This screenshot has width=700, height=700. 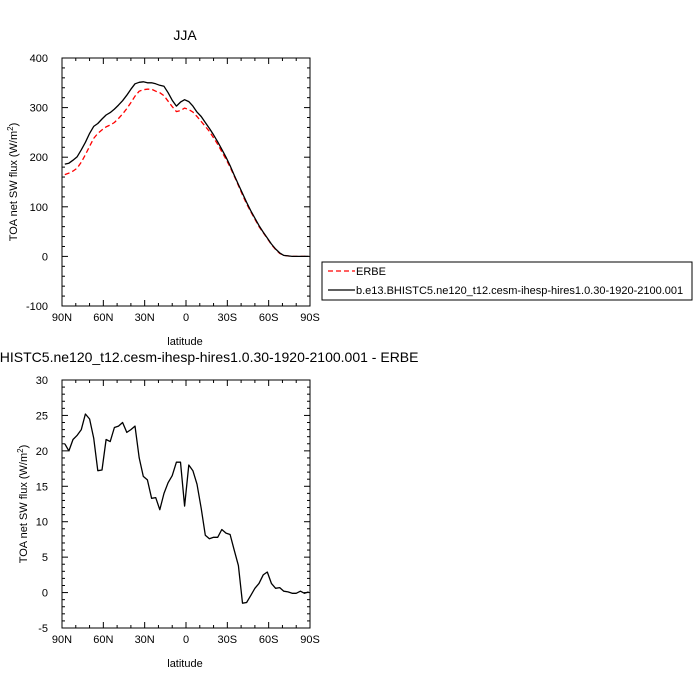 I want to click on top-plot-frame, so click(x=186, y=182).